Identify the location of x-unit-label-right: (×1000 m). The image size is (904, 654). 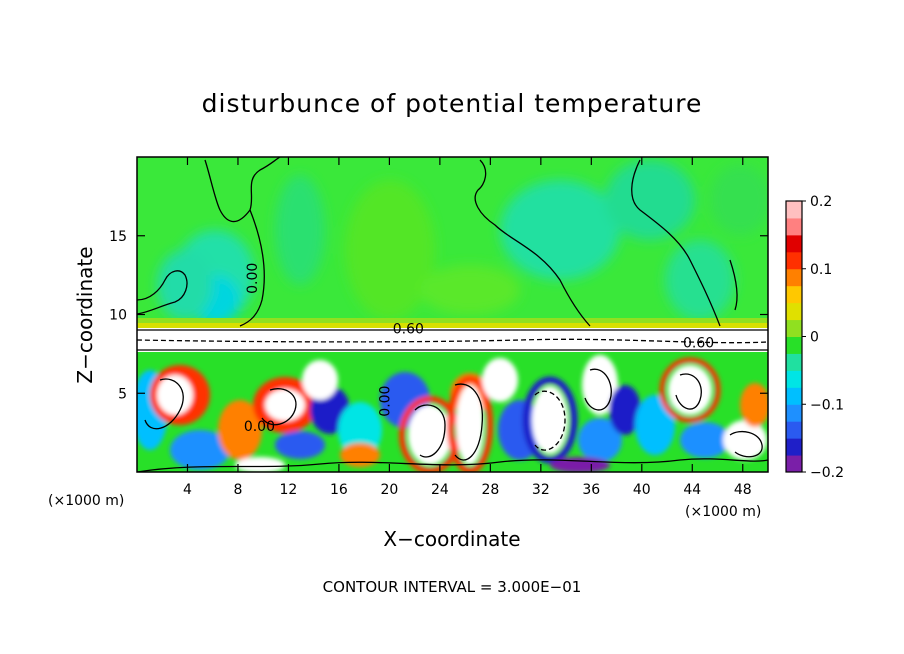
(723, 512).